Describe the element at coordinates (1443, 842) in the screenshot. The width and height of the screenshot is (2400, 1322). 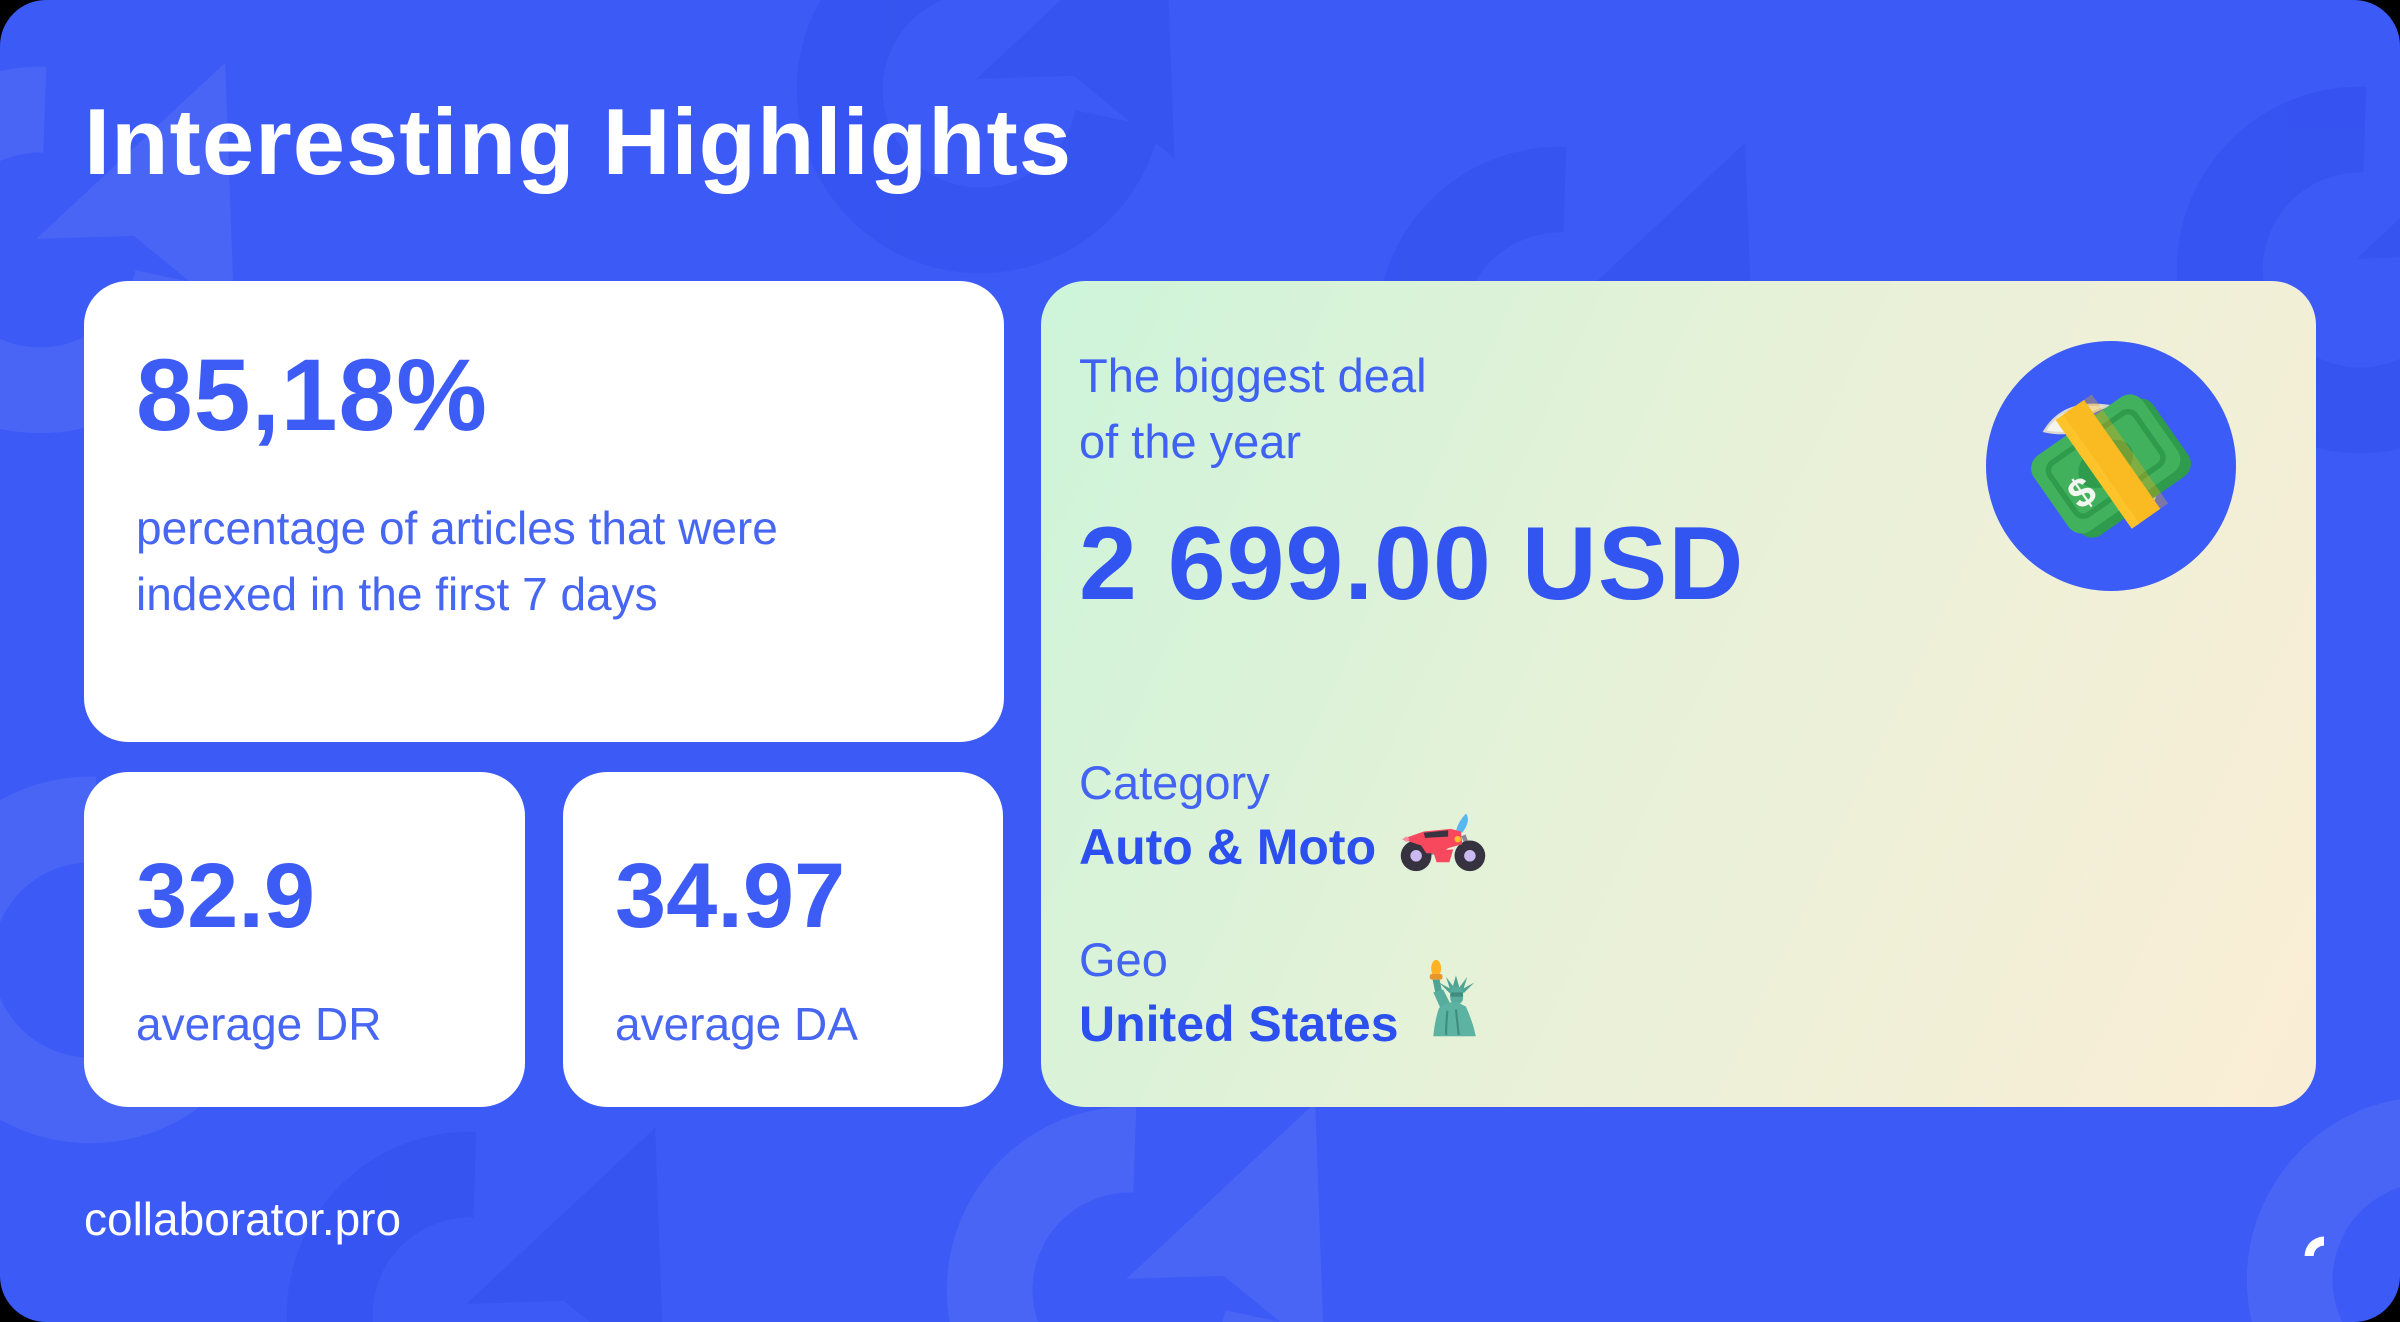
I see `motorcycle-icon` at that location.